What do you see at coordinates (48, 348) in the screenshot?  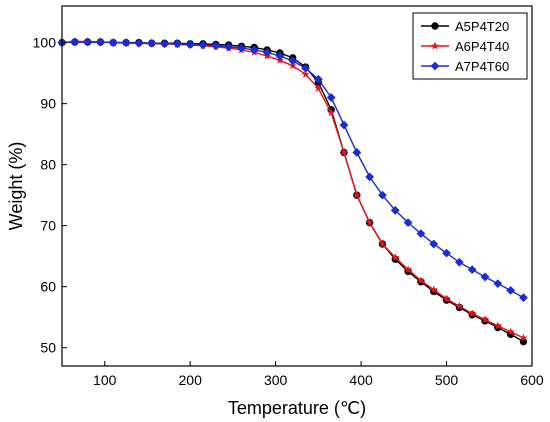 I see `y-tick-label: 50` at bounding box center [48, 348].